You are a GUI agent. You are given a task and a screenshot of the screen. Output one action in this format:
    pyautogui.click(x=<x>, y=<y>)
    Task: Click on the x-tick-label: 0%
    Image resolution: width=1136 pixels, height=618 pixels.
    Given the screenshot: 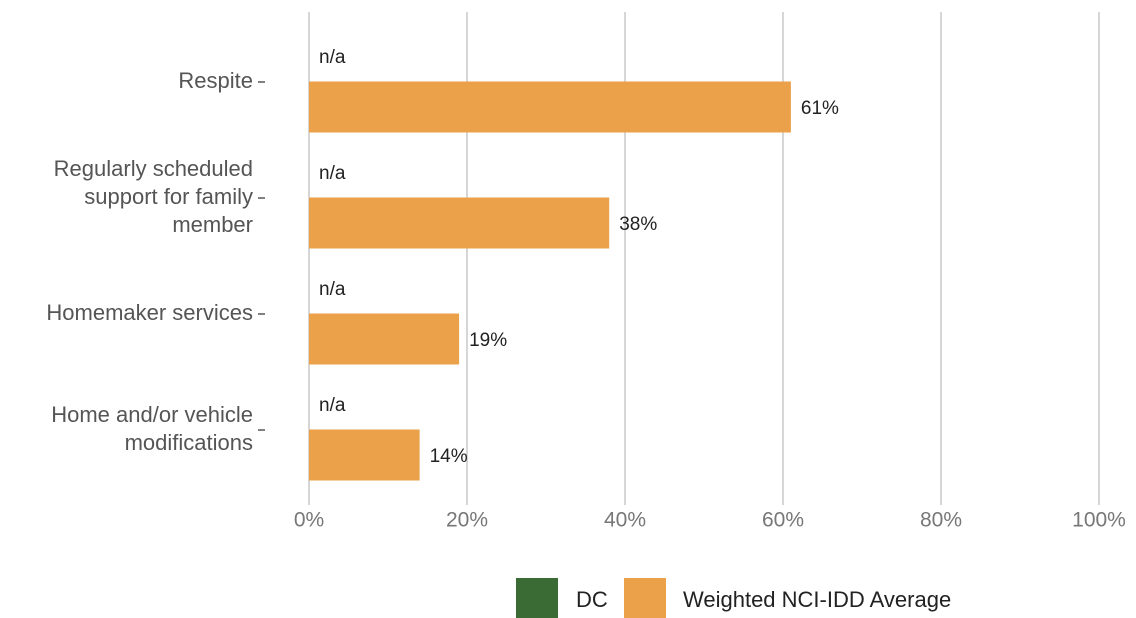 What is the action you would take?
    pyautogui.click(x=309, y=520)
    